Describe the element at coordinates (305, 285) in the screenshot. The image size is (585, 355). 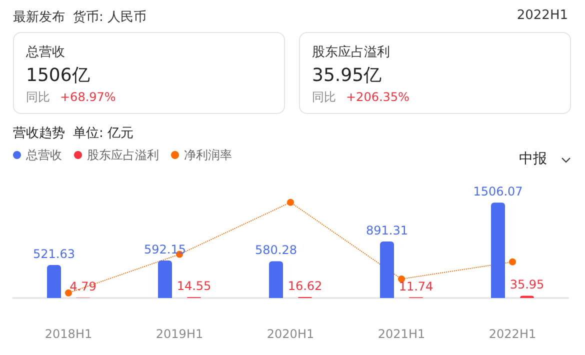
I see `data-label: 16.62` at that location.